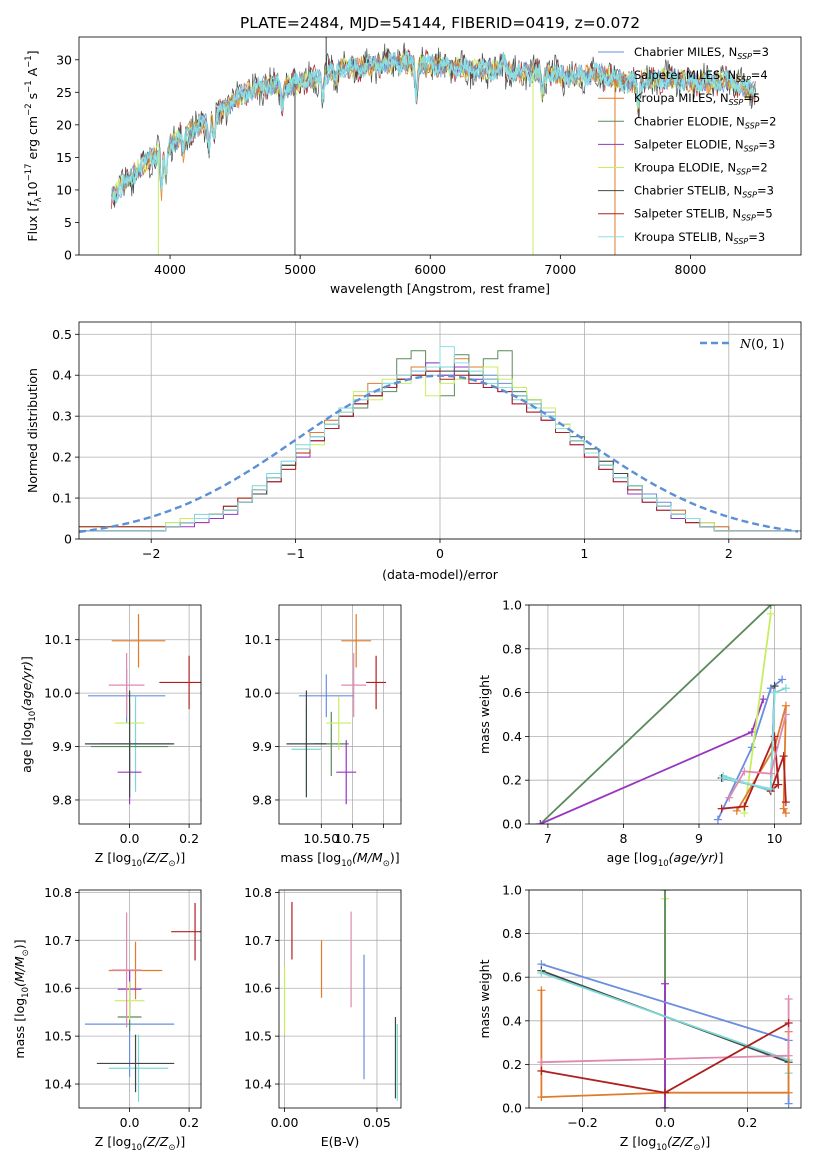 This screenshot has height=1170, width=819. What do you see at coordinates (548, 838) in the screenshot?
I see `x-tick-label: 7` at bounding box center [548, 838].